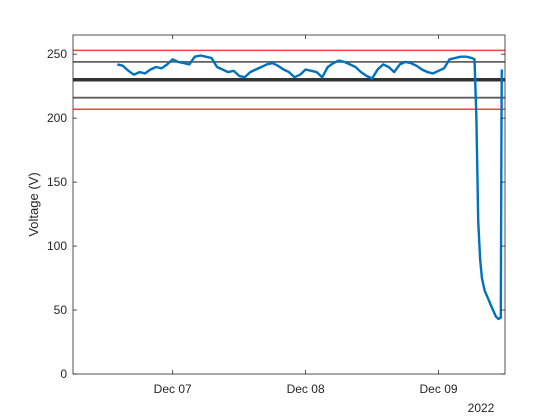 This screenshot has height=420, width=560. What do you see at coordinates (57, 246) in the screenshot?
I see `y-tick-label: 100` at bounding box center [57, 246].